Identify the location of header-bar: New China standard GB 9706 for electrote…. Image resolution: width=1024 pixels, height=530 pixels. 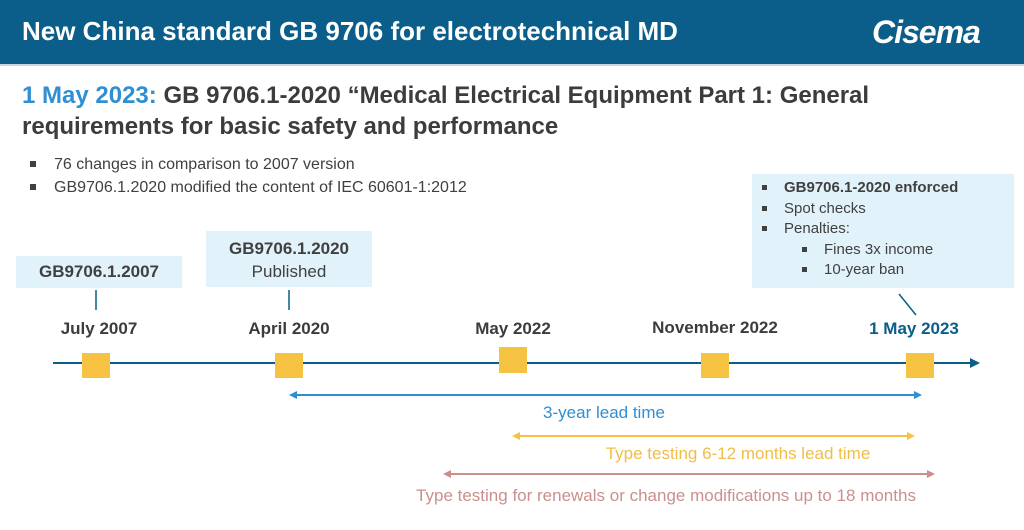
(512, 32).